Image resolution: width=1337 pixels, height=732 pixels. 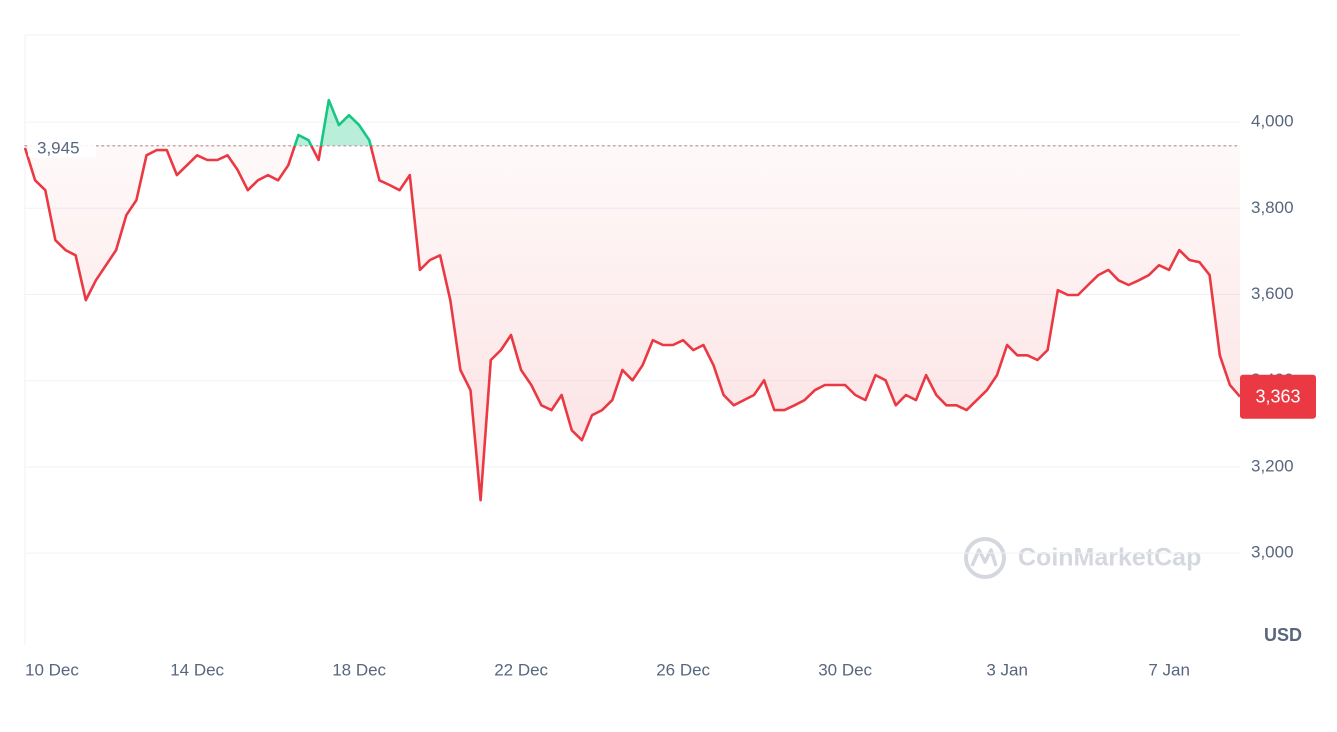 I want to click on value-label: 3,363, so click(x=1277, y=396).